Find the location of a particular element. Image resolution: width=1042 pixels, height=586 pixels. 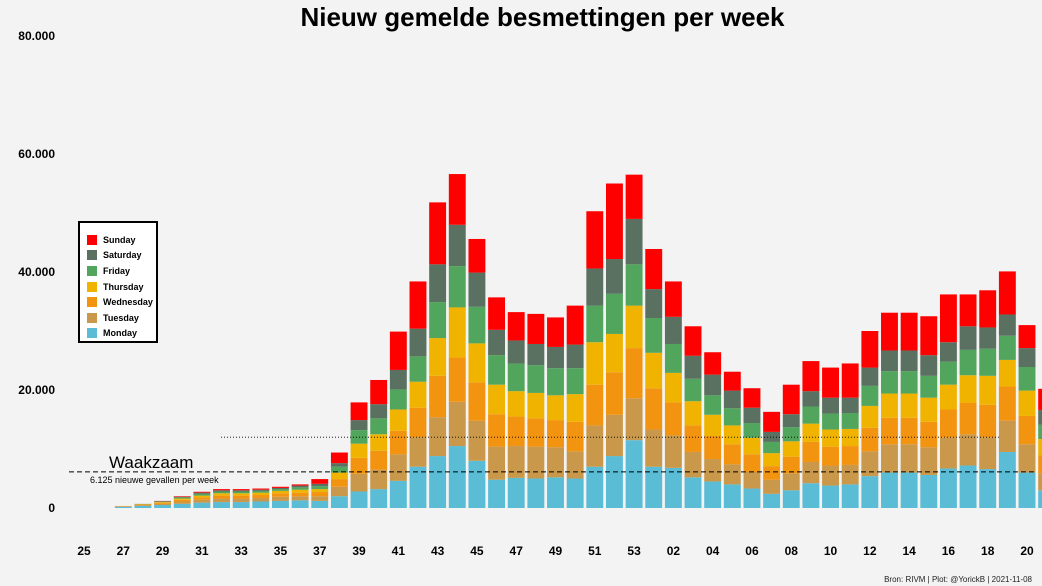

legend-item-saturday: Saturday is located at coordinates (121, 256).